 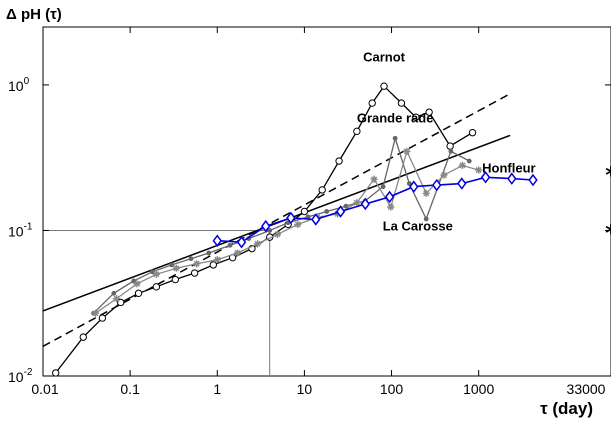 I want to click on x-tick-label: 0.1, so click(x=130, y=389).